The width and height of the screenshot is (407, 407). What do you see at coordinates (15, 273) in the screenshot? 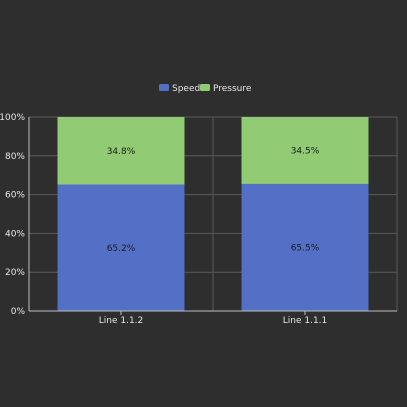
I see `y-tick-label: 20%` at bounding box center [15, 273].